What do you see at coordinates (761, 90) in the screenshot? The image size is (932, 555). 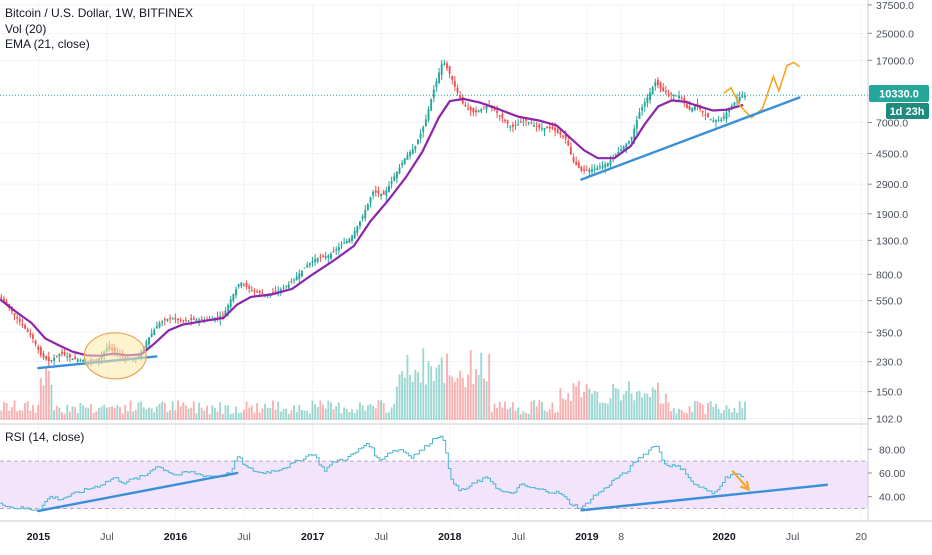 I see `projection-line` at bounding box center [761, 90].